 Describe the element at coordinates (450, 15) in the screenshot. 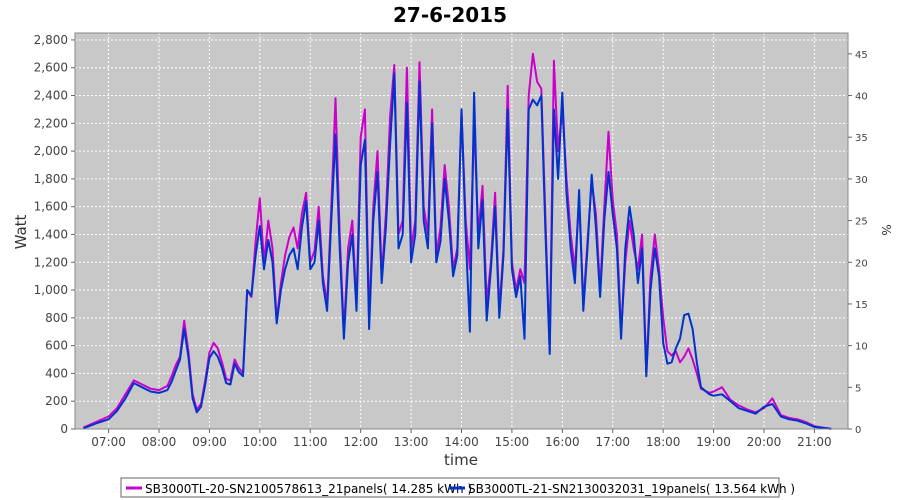

I see `chart-title: 27-6-2015` at that location.